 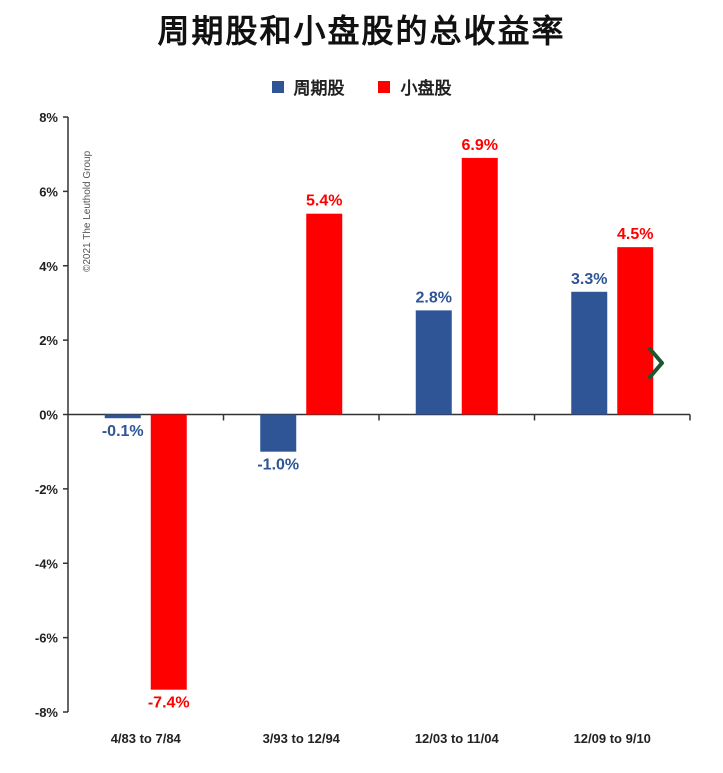 What do you see at coordinates (361, 86) in the screenshot?
I see `legend: 周期股 小盘股` at bounding box center [361, 86].